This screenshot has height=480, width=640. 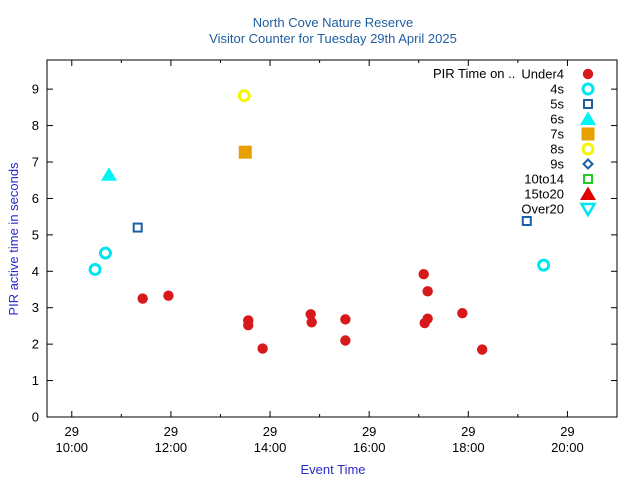 What do you see at coordinates (35, 380) in the screenshot?
I see `y-tick-label: 1` at bounding box center [35, 380].